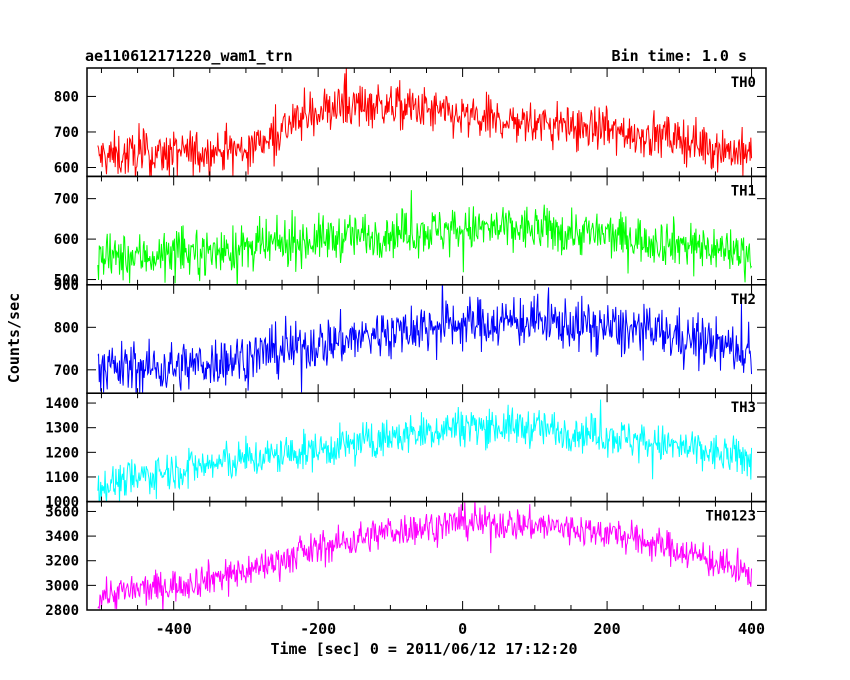 This screenshot has width=850, height=680. Describe the element at coordinates (743, 408) in the screenshot. I see `panel-label-th3: TH3` at that location.